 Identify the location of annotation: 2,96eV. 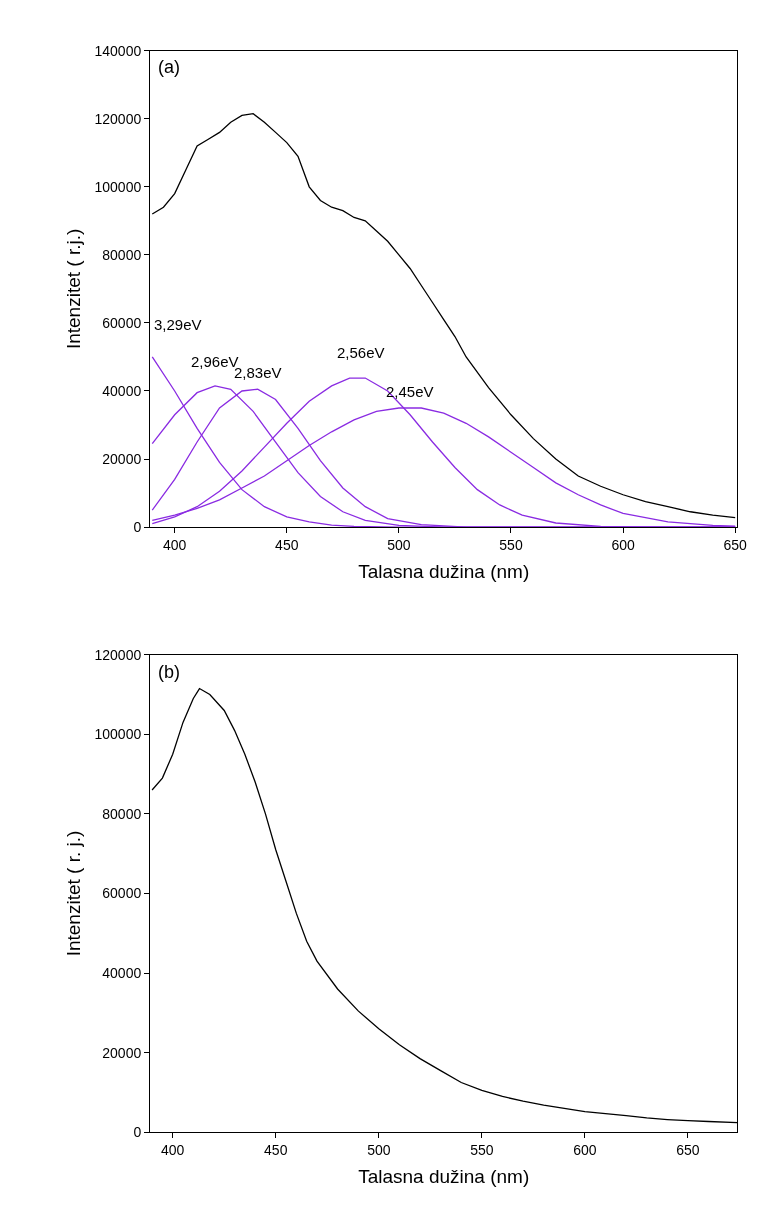
(215, 361).